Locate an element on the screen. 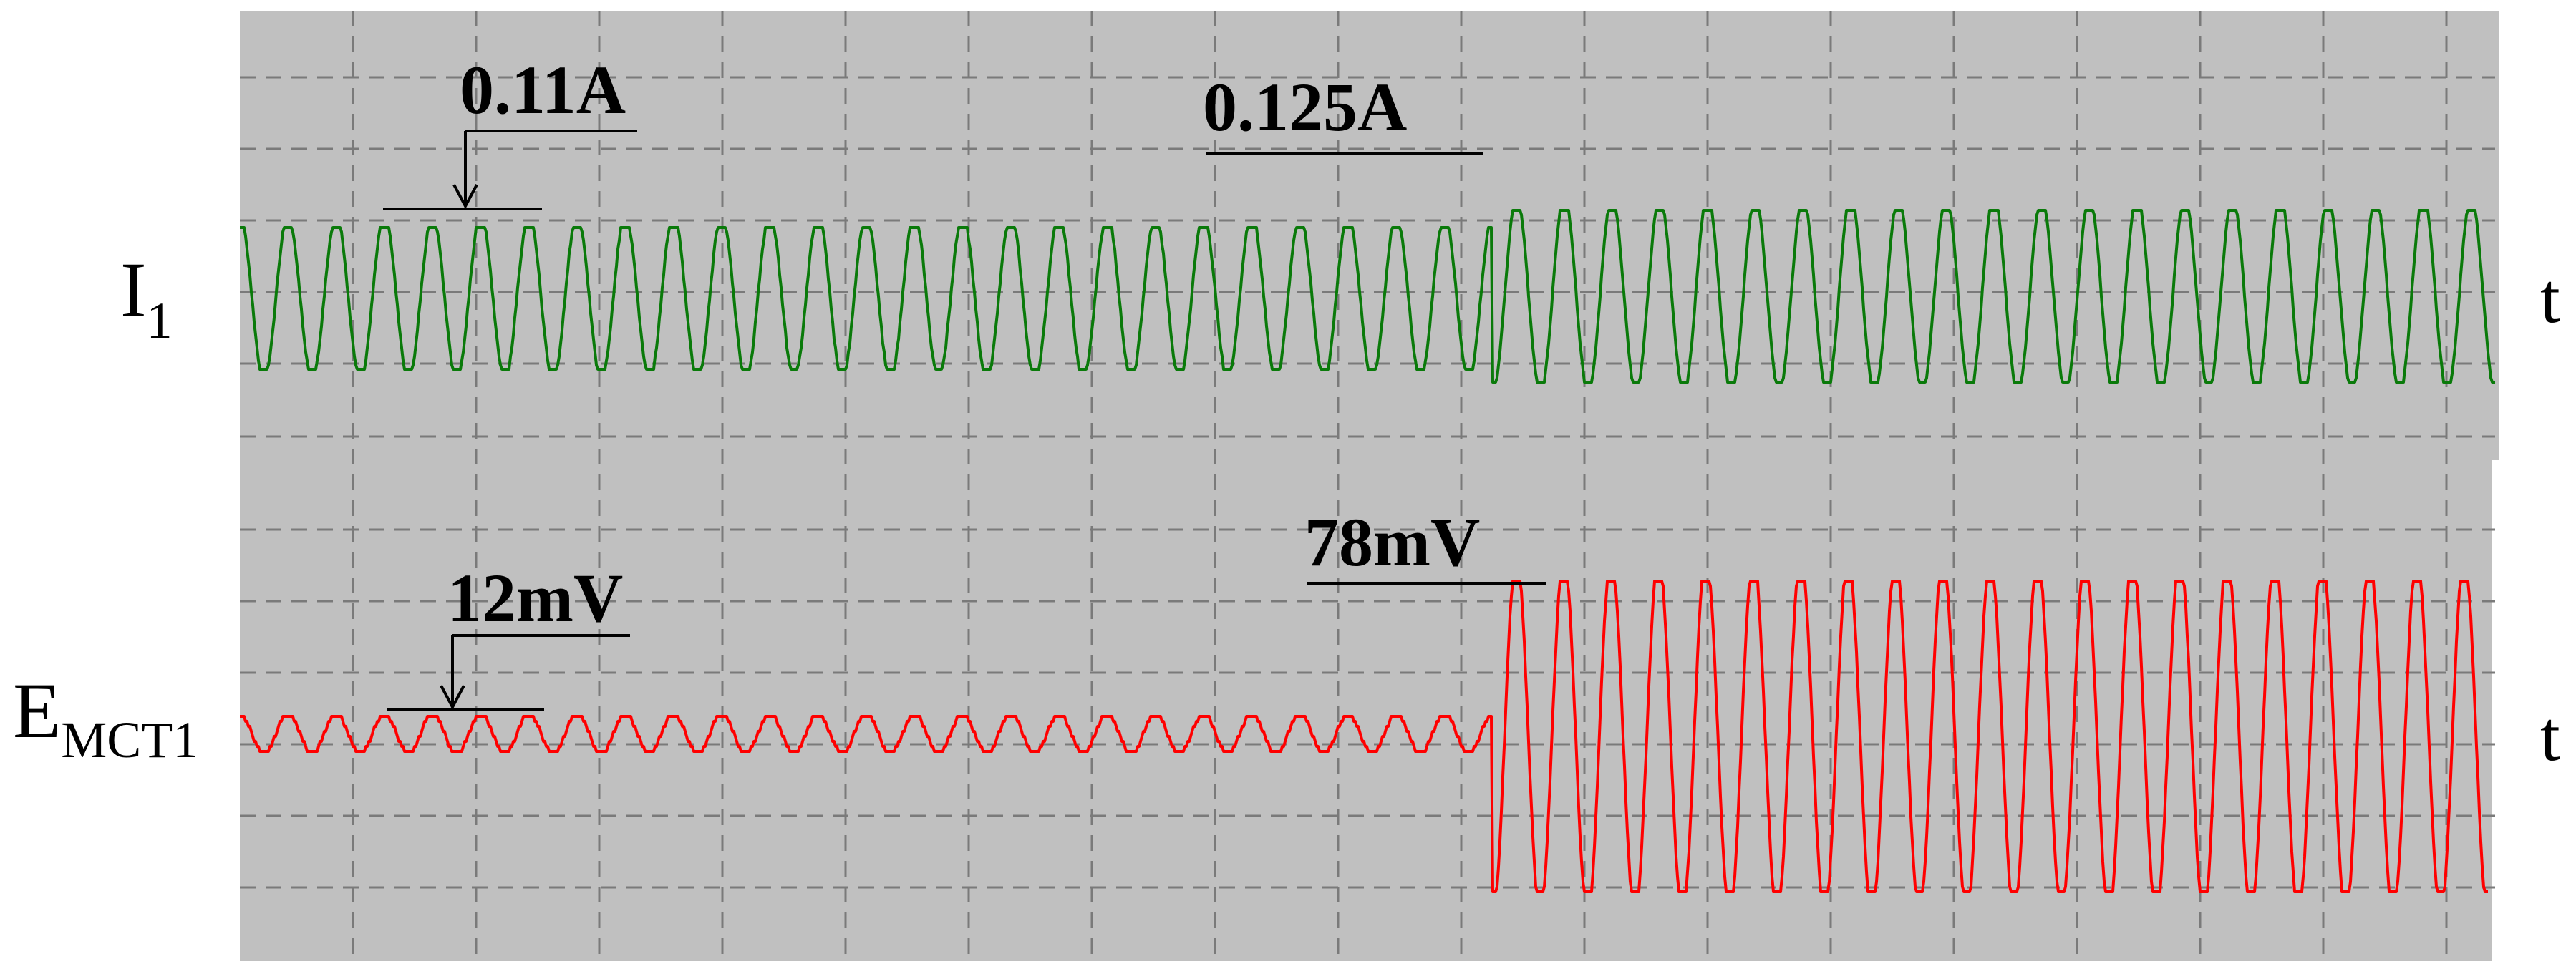 The image size is (2576, 974). channel-label-i1-subscript: 1 is located at coordinates (160, 320).